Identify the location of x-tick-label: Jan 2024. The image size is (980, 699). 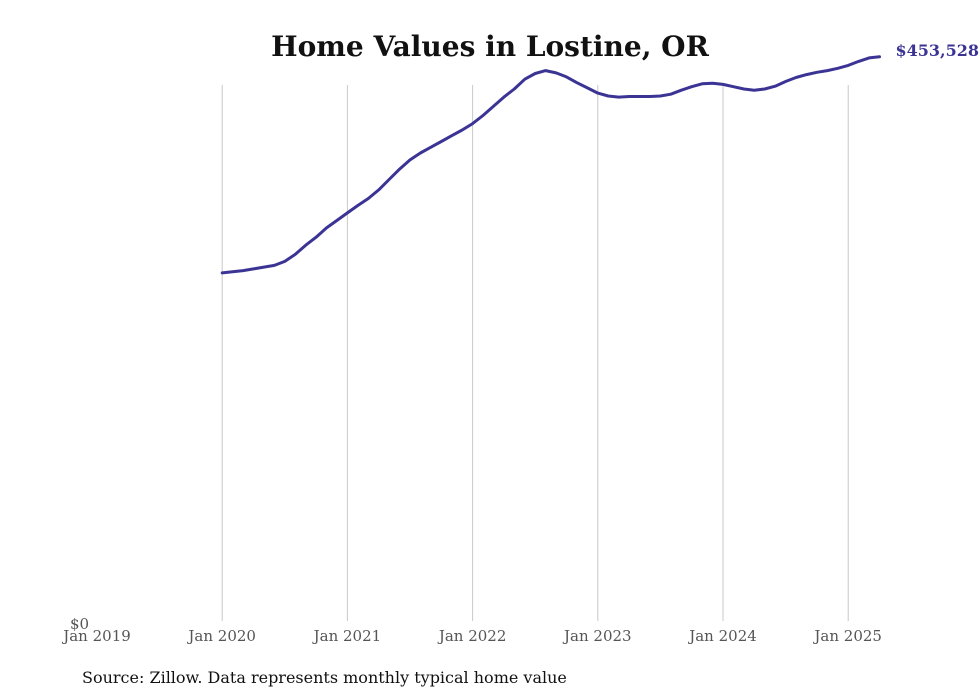
(722, 636).